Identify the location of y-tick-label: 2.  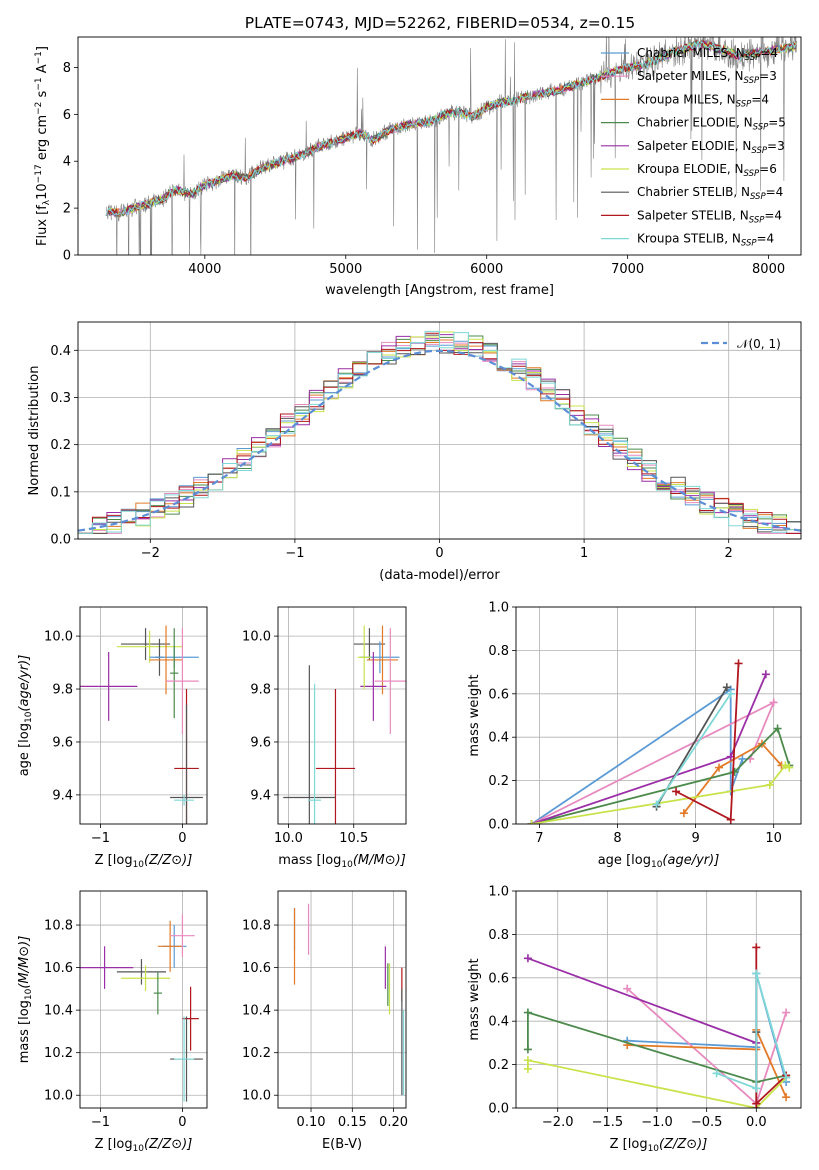
(67, 209).